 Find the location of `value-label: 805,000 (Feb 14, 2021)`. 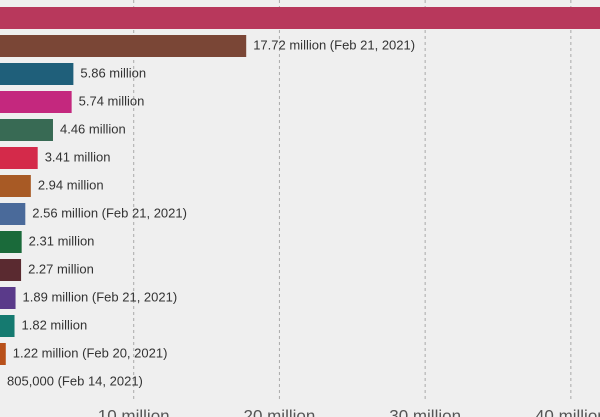

value-label: 805,000 (Feb 14, 2021) is located at coordinates (75, 380).